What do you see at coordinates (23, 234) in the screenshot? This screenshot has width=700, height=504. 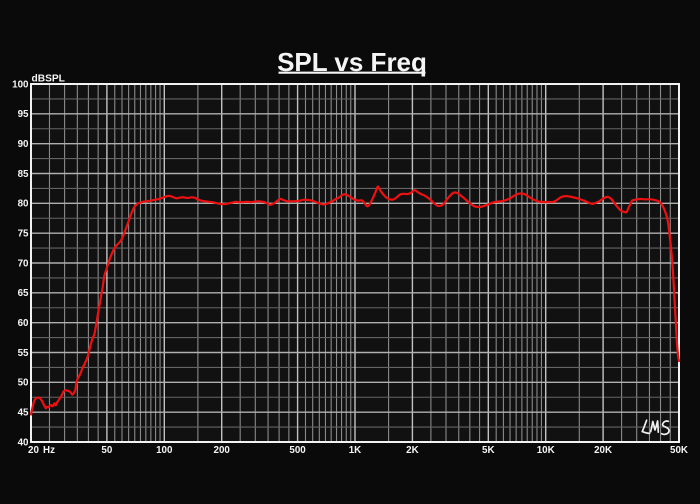 I see `svg-text: 75` at bounding box center [23, 234].